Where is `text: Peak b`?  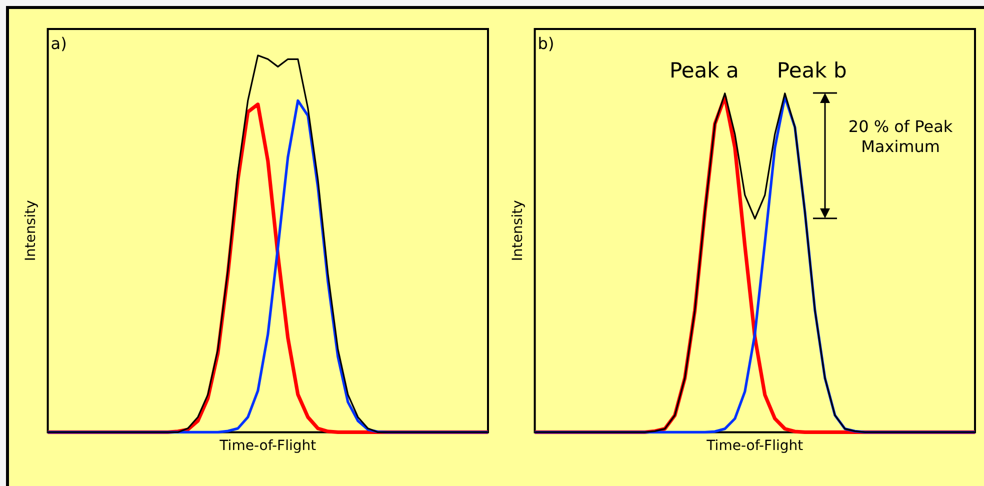 text: Peak b is located at coordinates (811, 70).